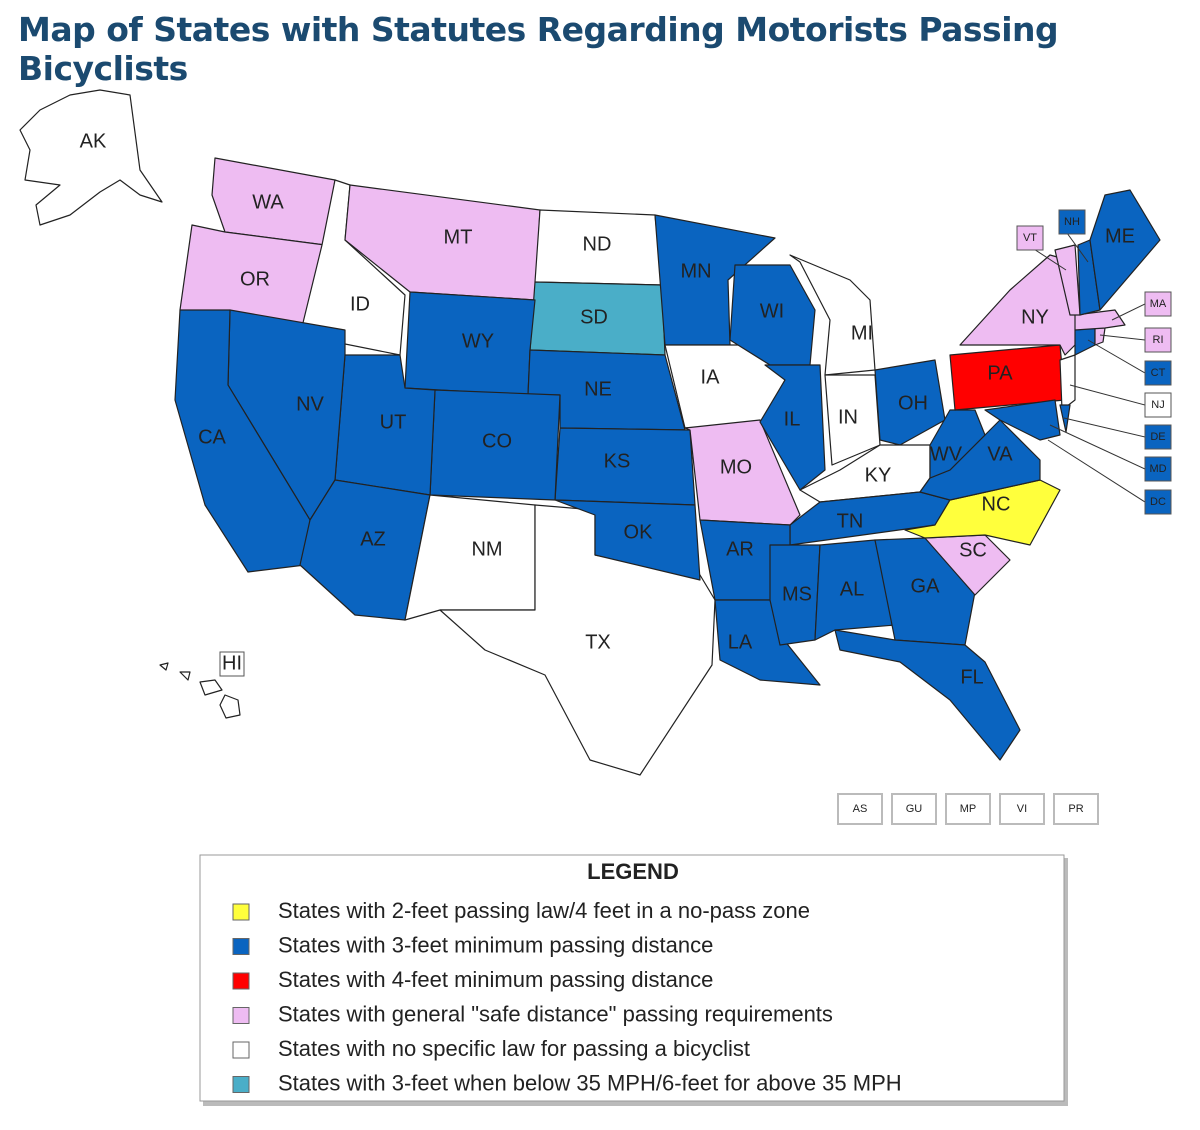  I want to click on state-box-label: DC, so click(1158, 502).